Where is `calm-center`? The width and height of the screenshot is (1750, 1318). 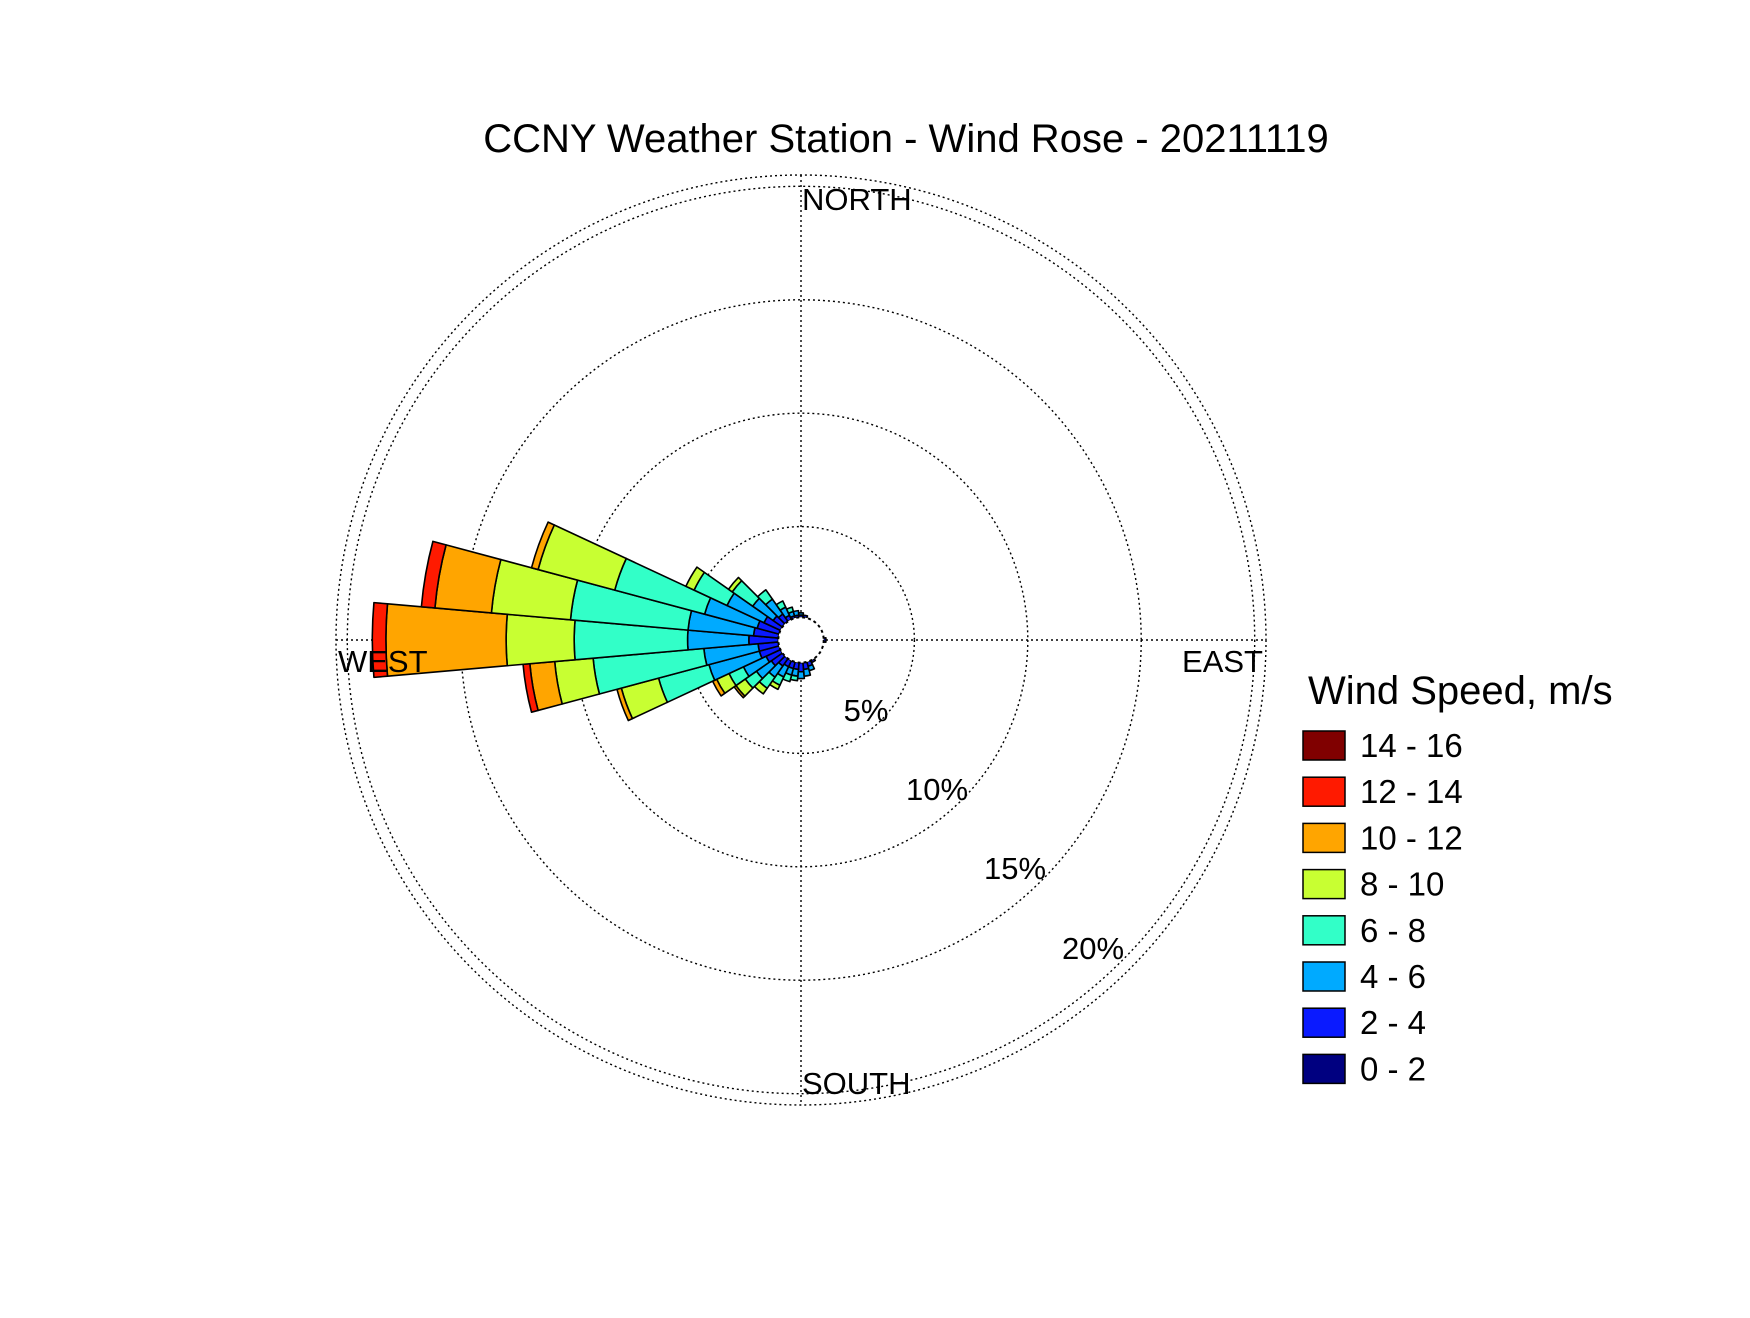
calm-center is located at coordinates (801, 640).